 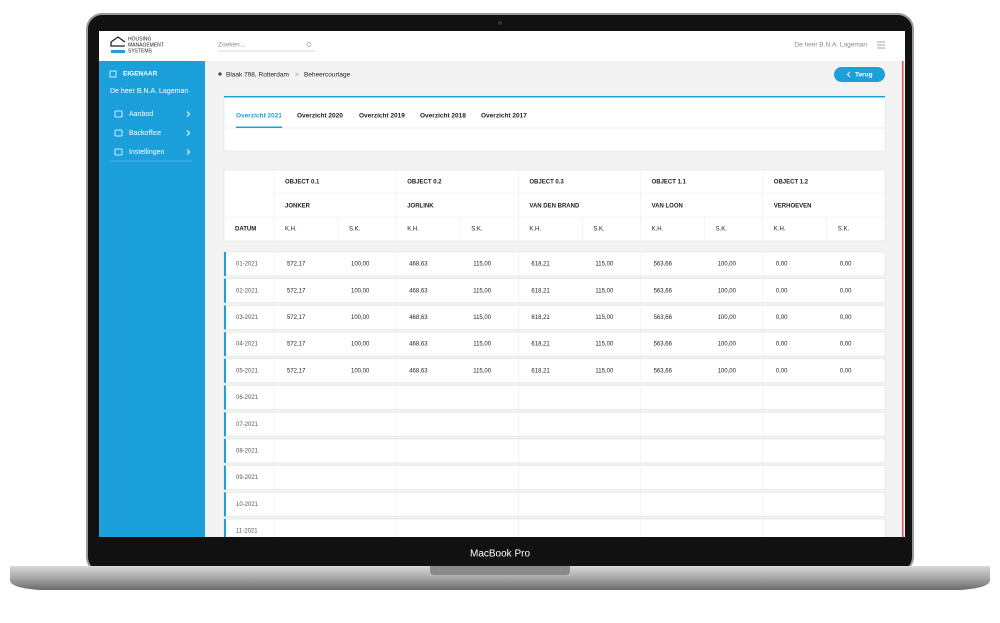 I want to click on user-name: De heer B.N.A. Lageman, so click(x=830, y=45).